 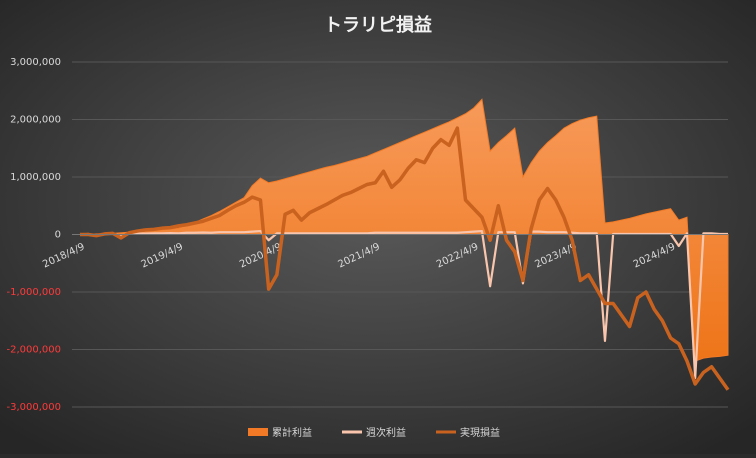 What do you see at coordinates (58, 235) in the screenshot?
I see `y-tick-label: 0` at bounding box center [58, 235].